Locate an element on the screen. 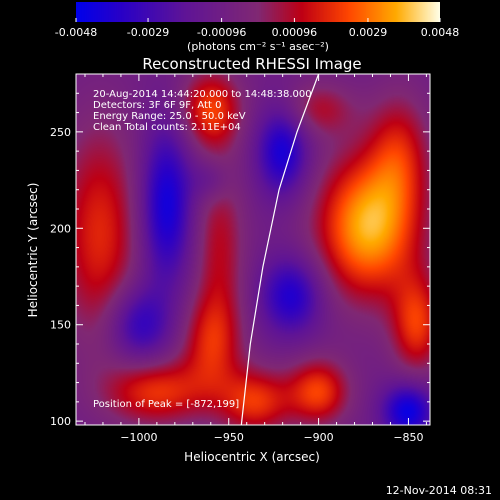 The image size is (500, 500). info-line-4: Clean Total counts: 2.11E+04 is located at coordinates (167, 127).